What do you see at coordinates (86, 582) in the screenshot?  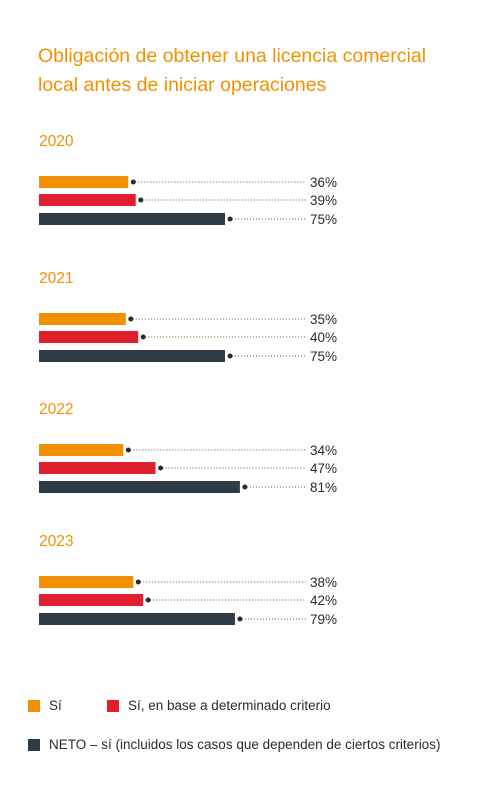 I see `bar-2023-si` at bounding box center [86, 582].